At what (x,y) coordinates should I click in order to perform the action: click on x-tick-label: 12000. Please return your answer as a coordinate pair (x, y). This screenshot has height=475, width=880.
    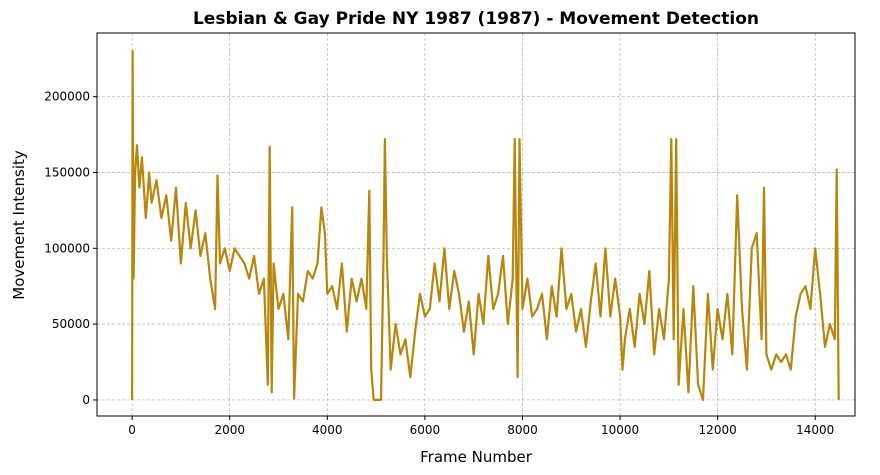
    Looking at the image, I should click on (718, 430).